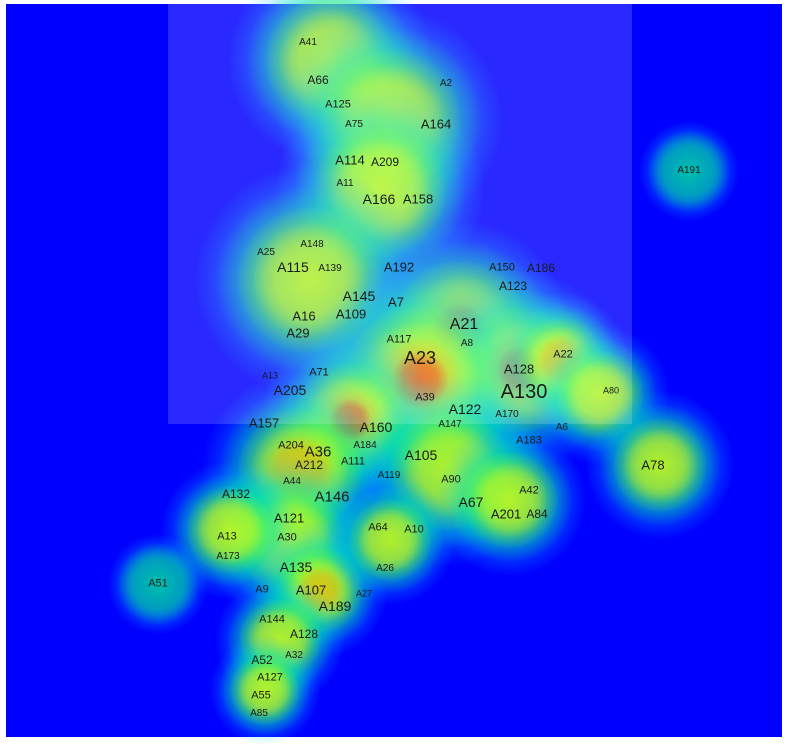  Describe the element at coordinates (450, 424) in the screenshot. I see `term-label: A147` at that location.